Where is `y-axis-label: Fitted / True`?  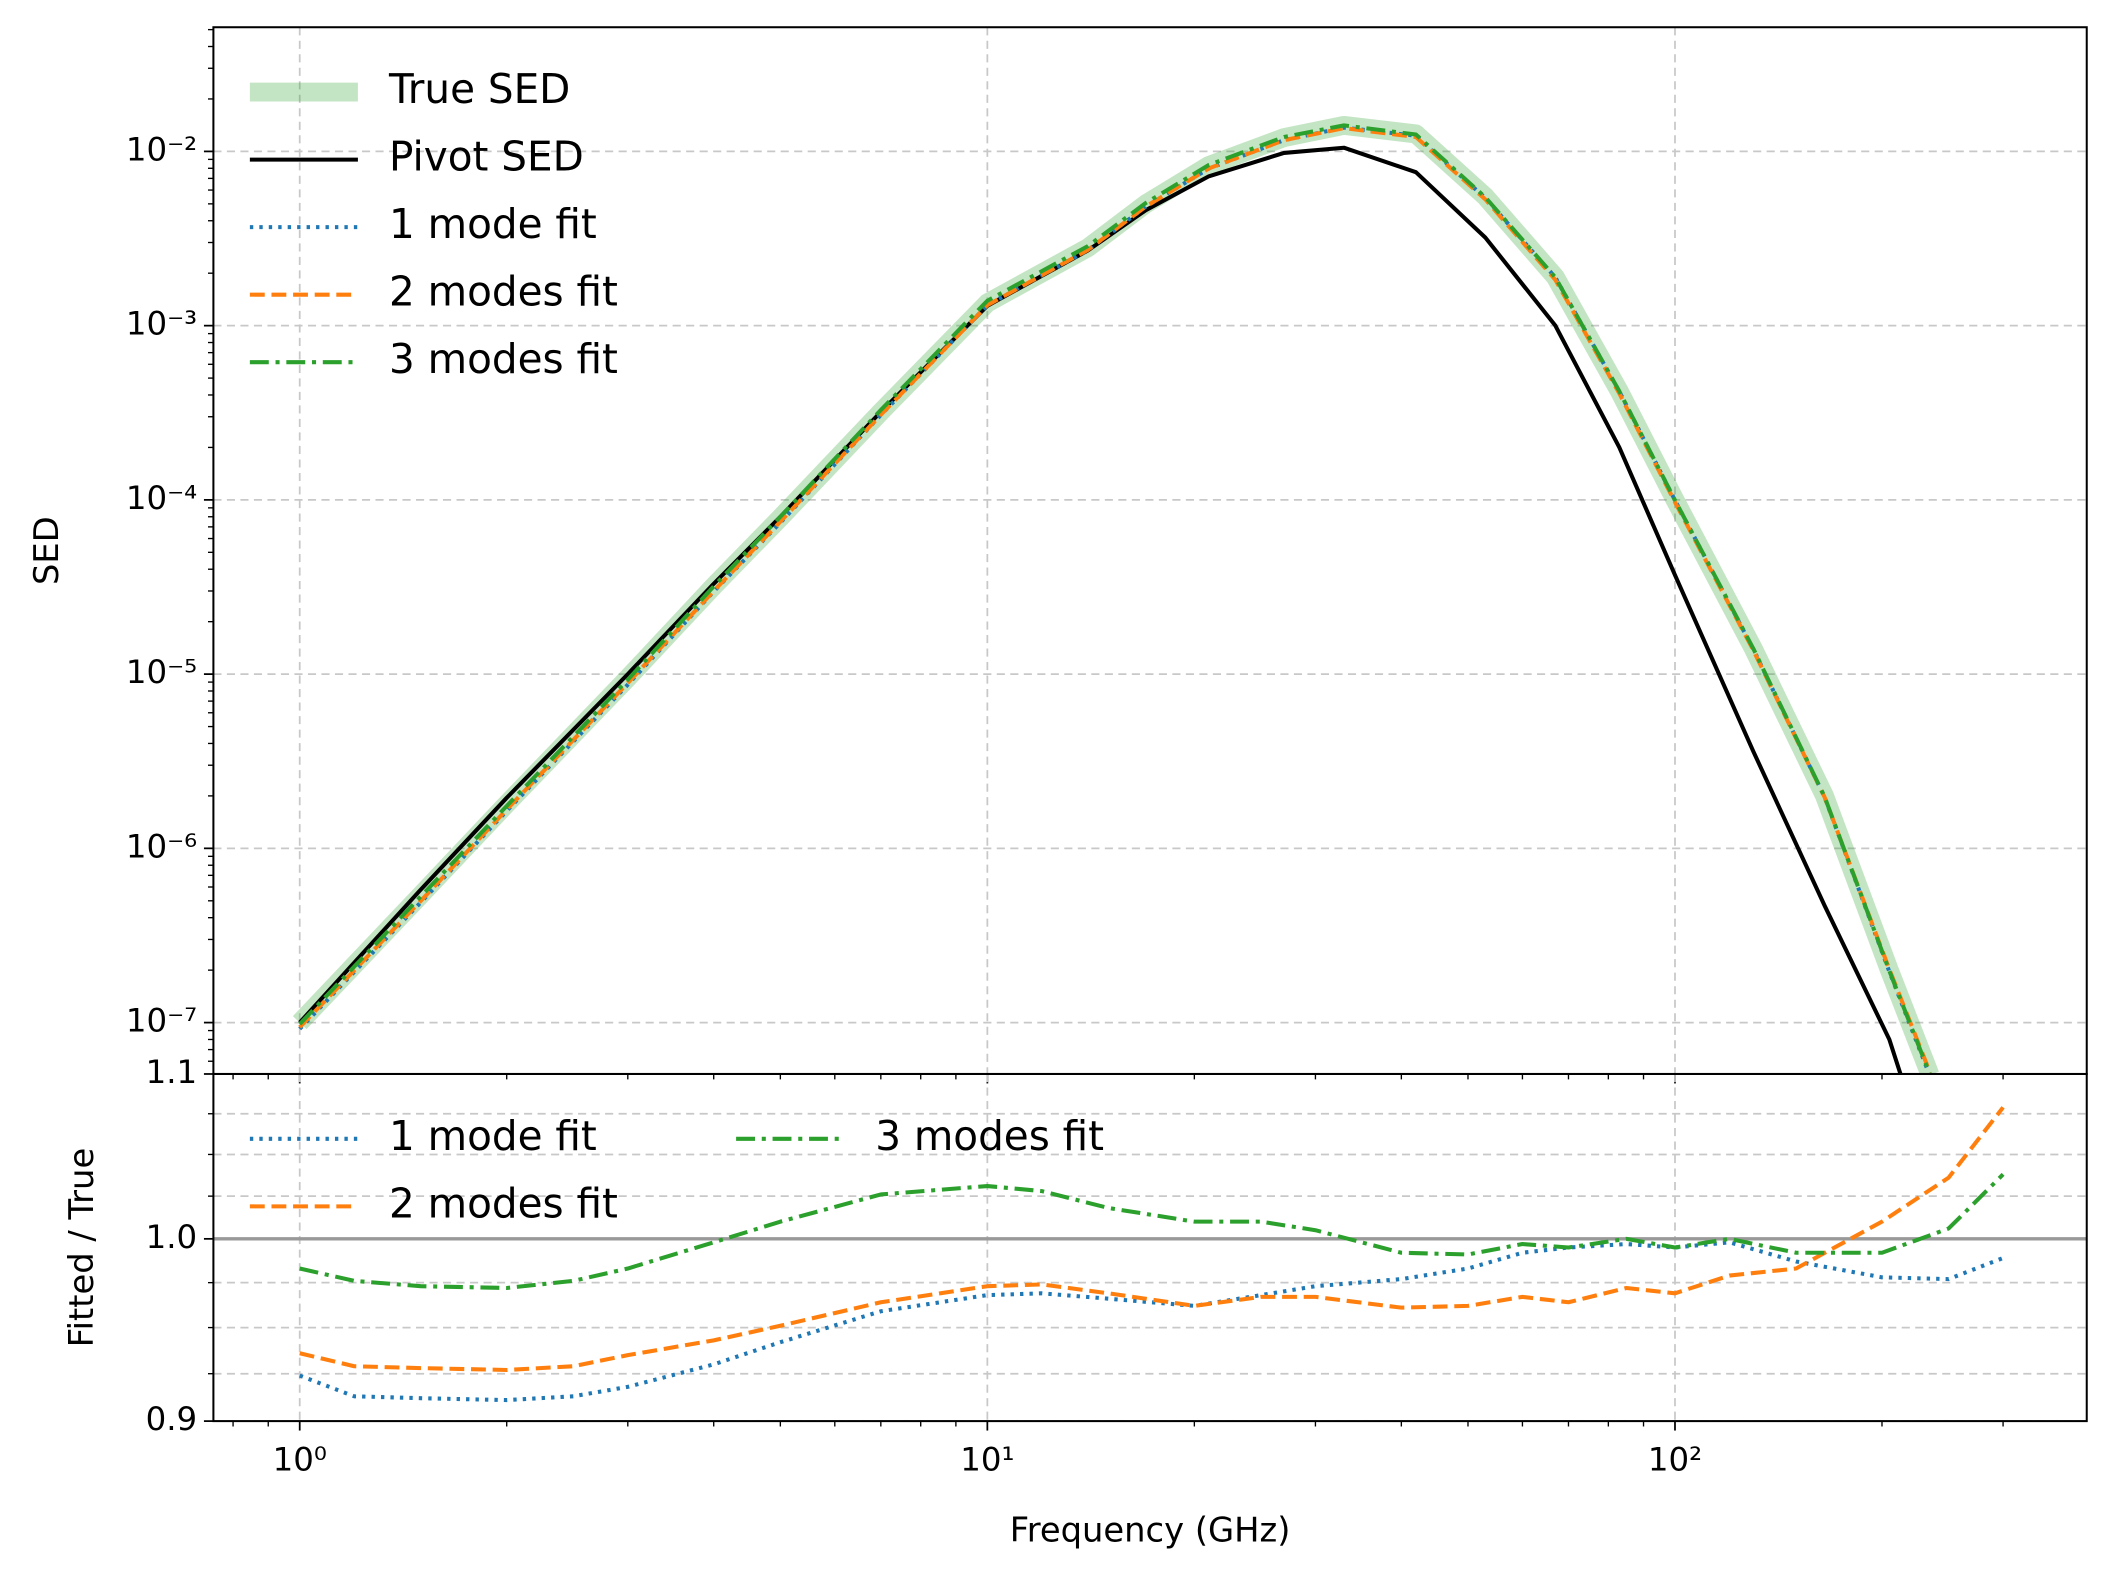 y-axis-label: Fitted / True is located at coordinates (81, 1248).